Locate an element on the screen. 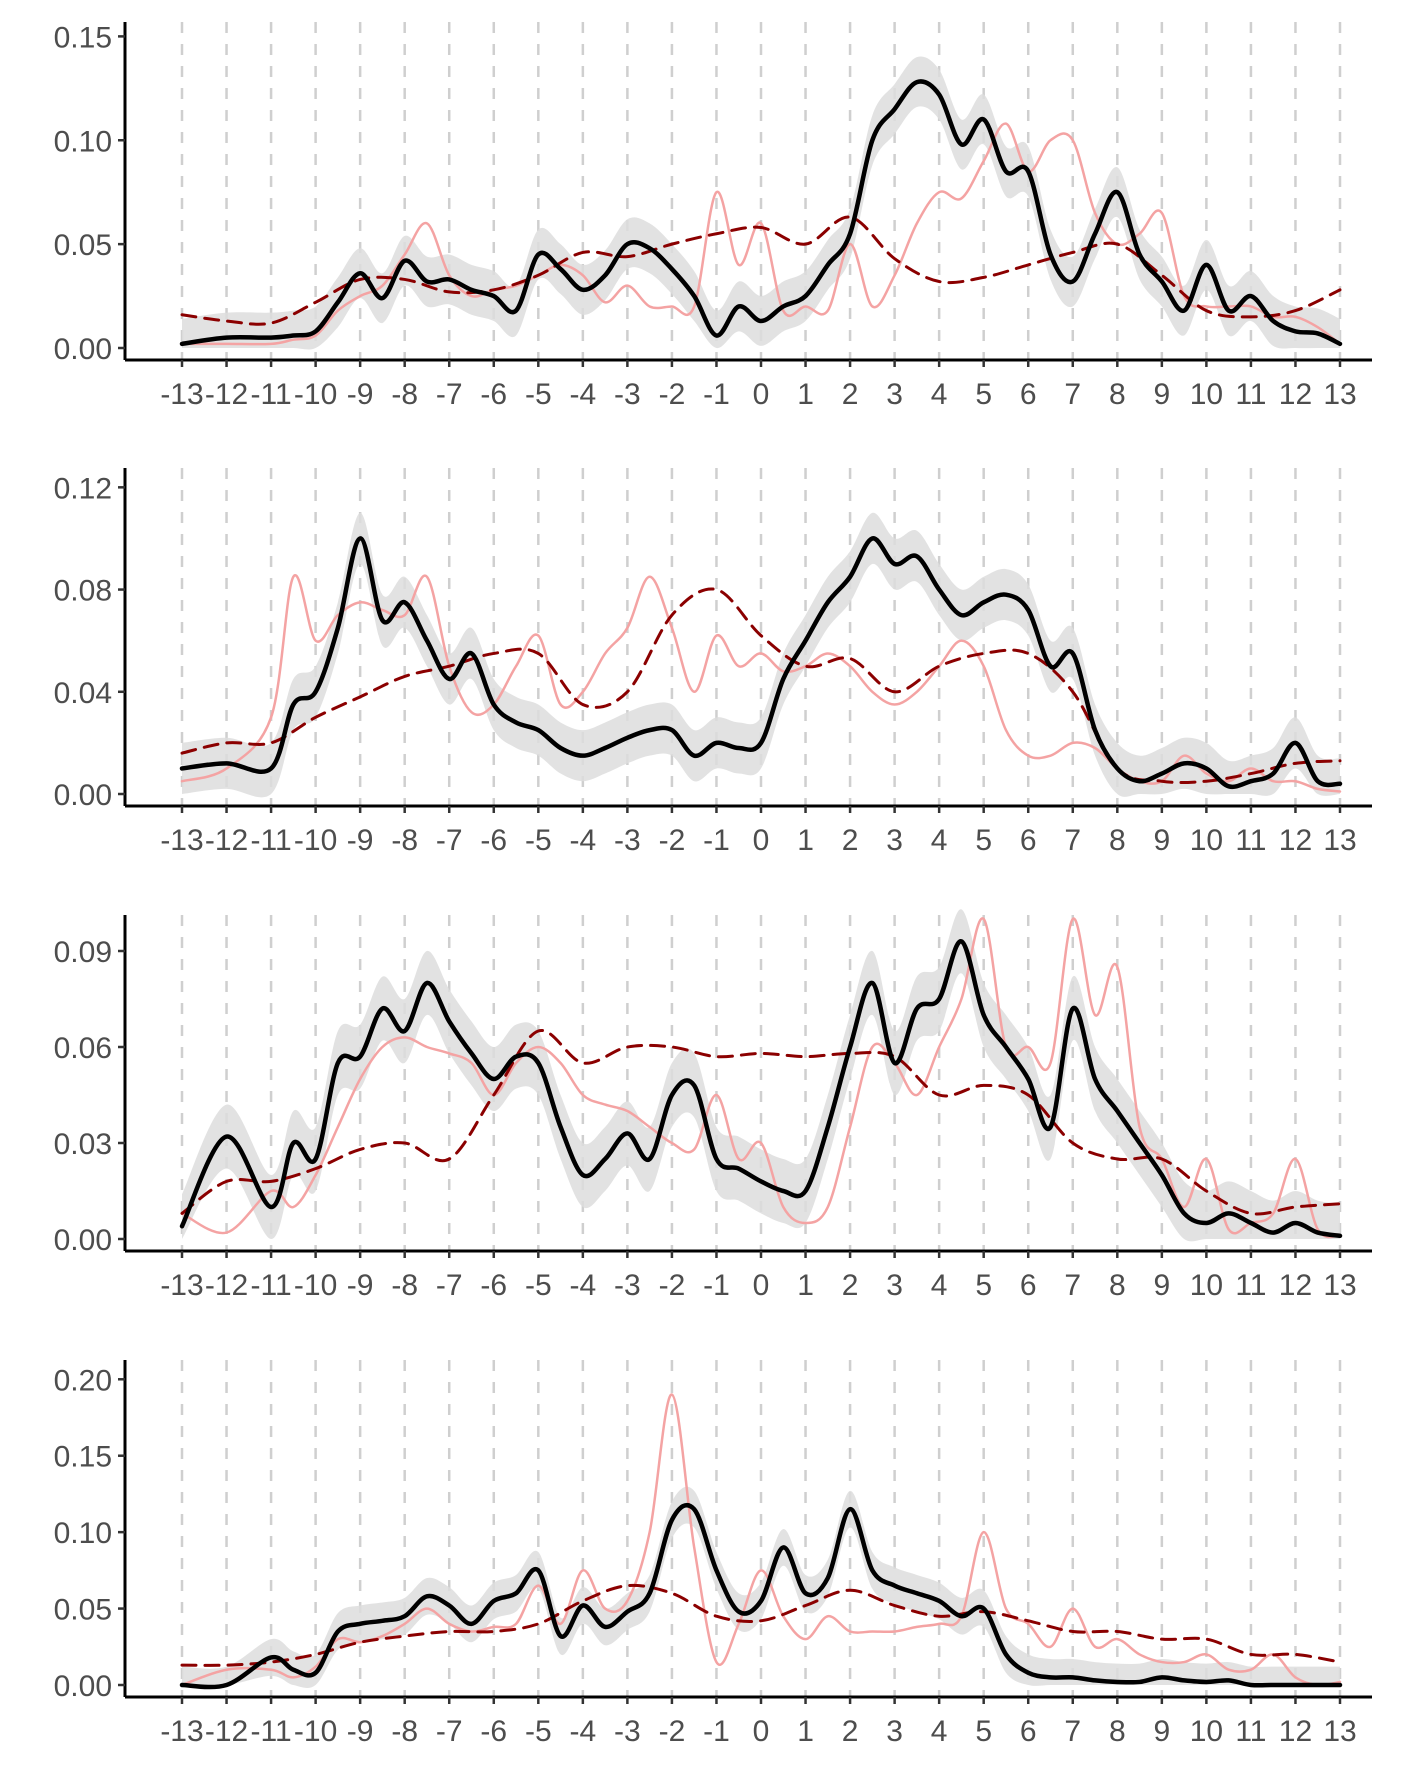  y-tick-label: 0.04 is located at coordinates (83, 693).